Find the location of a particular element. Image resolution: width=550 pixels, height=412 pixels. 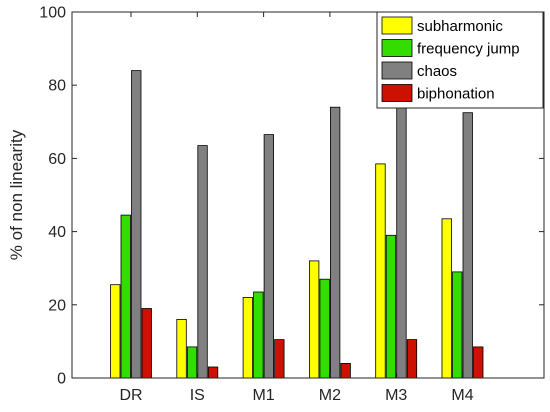

bar-biphonation-is is located at coordinates (213, 372).